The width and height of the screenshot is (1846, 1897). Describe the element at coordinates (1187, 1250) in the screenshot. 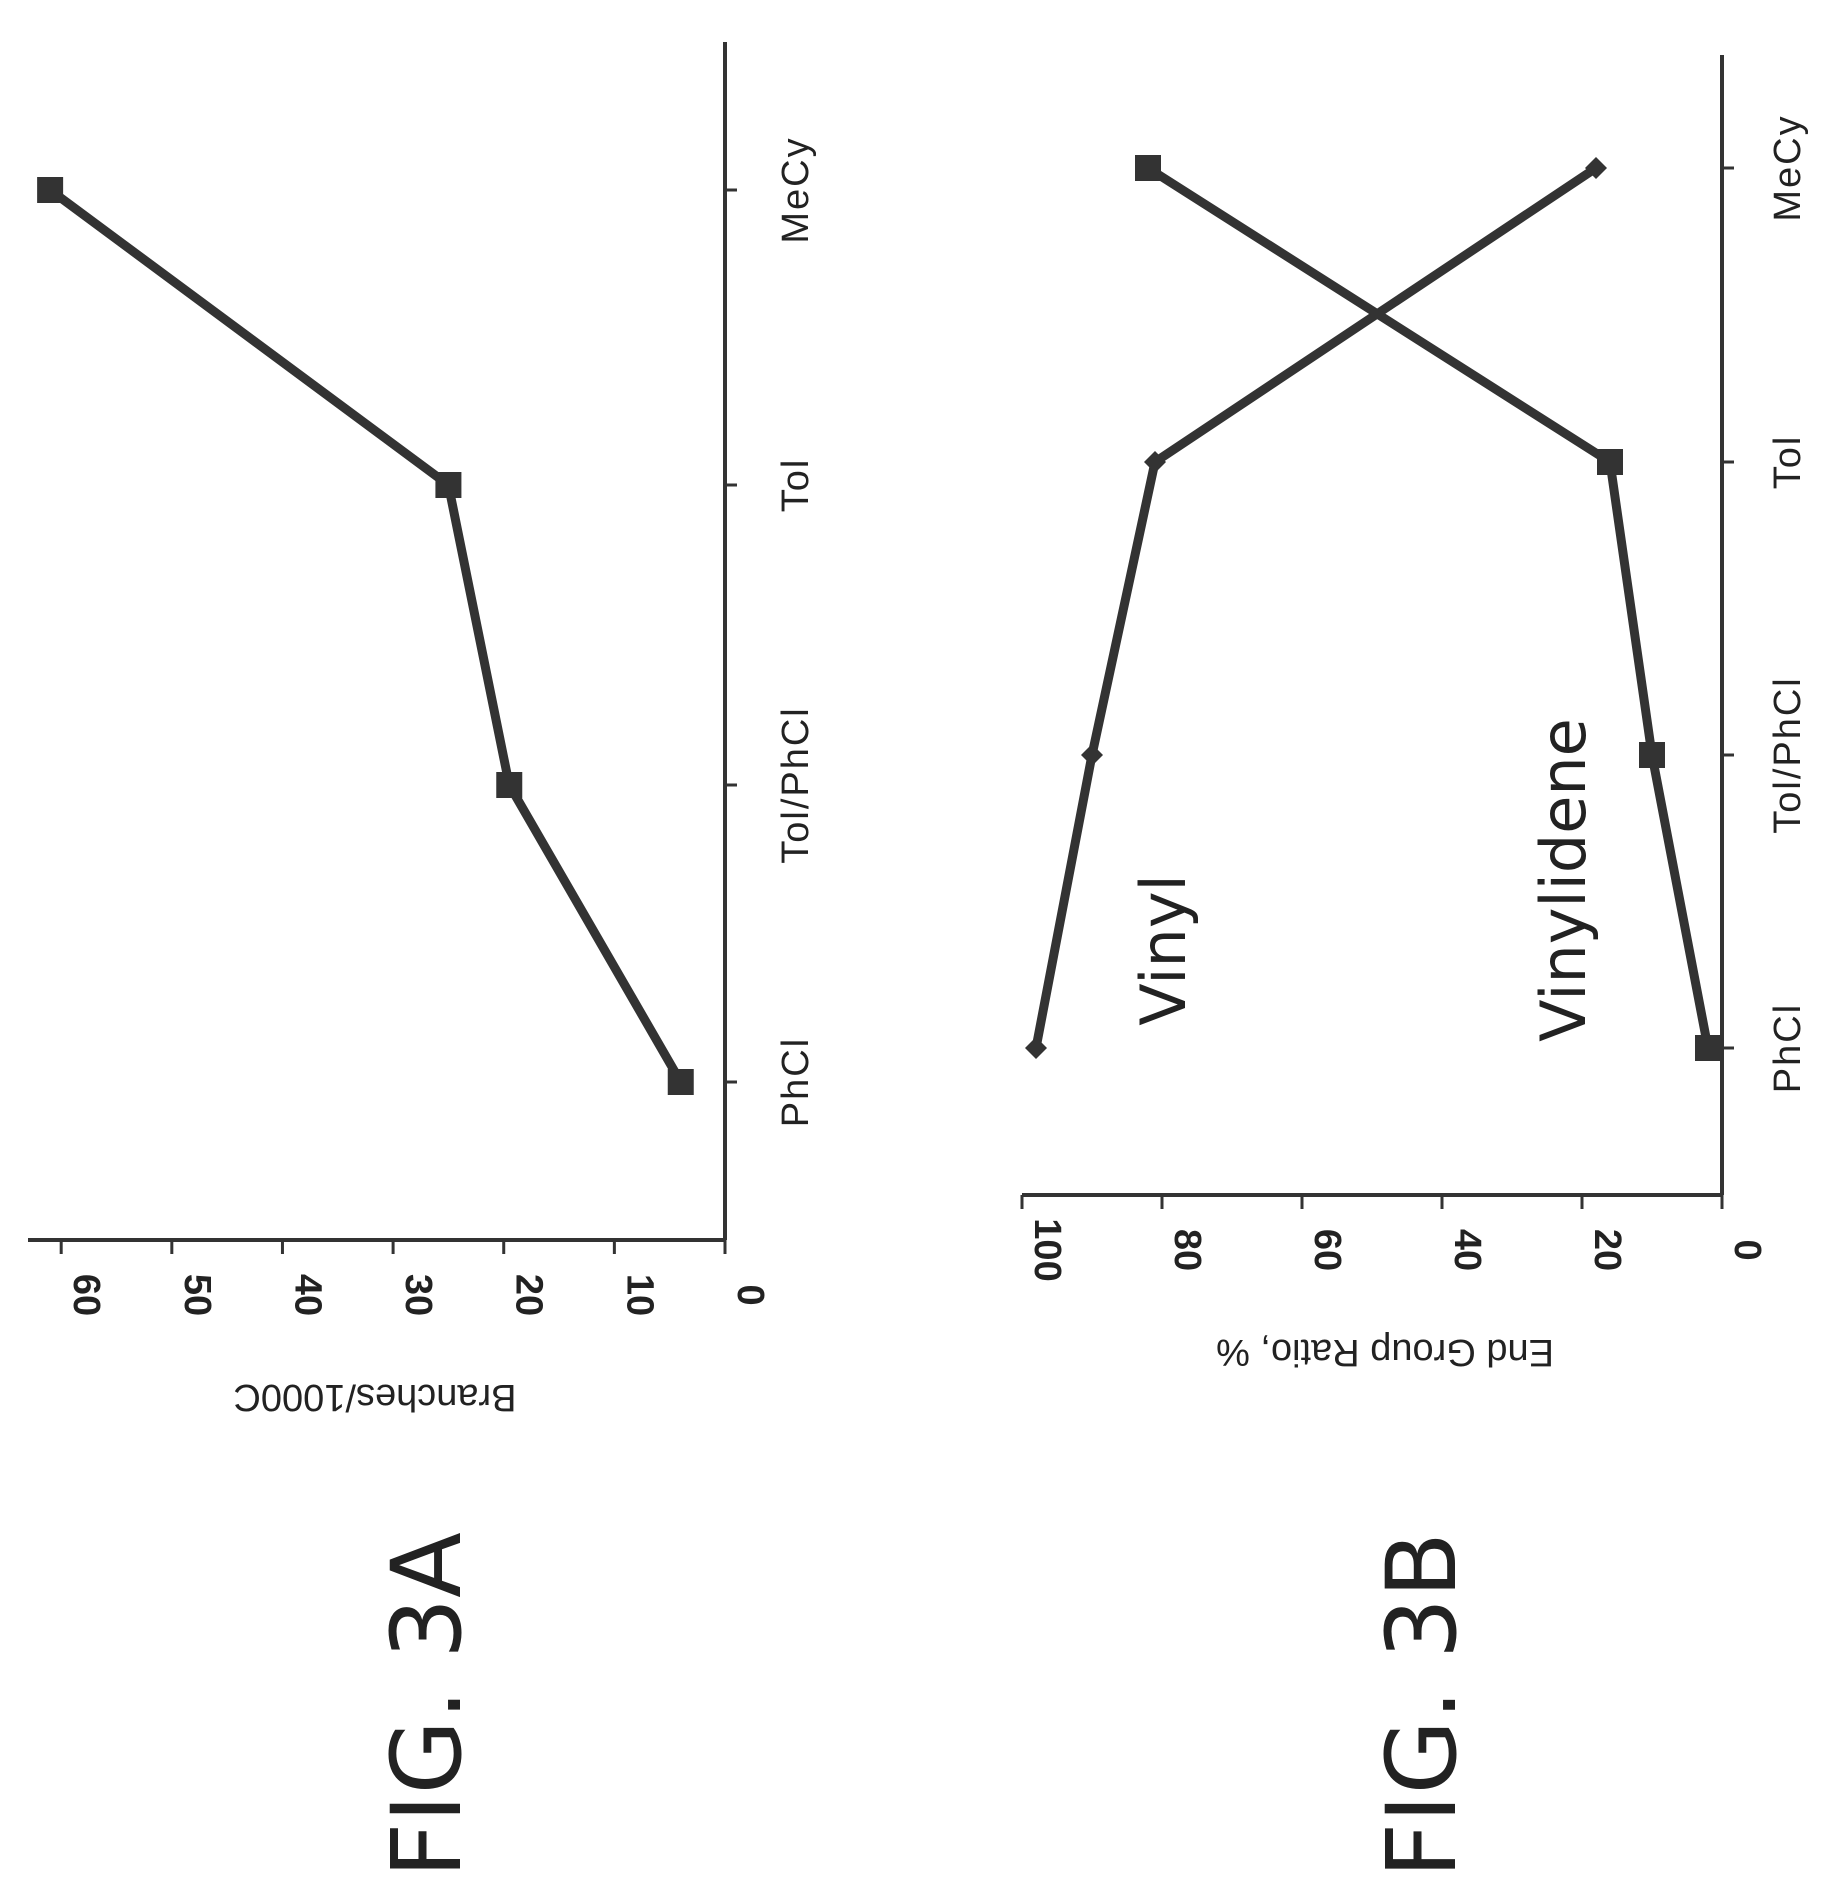

I see `chart-b-ytick-label: 80` at that location.